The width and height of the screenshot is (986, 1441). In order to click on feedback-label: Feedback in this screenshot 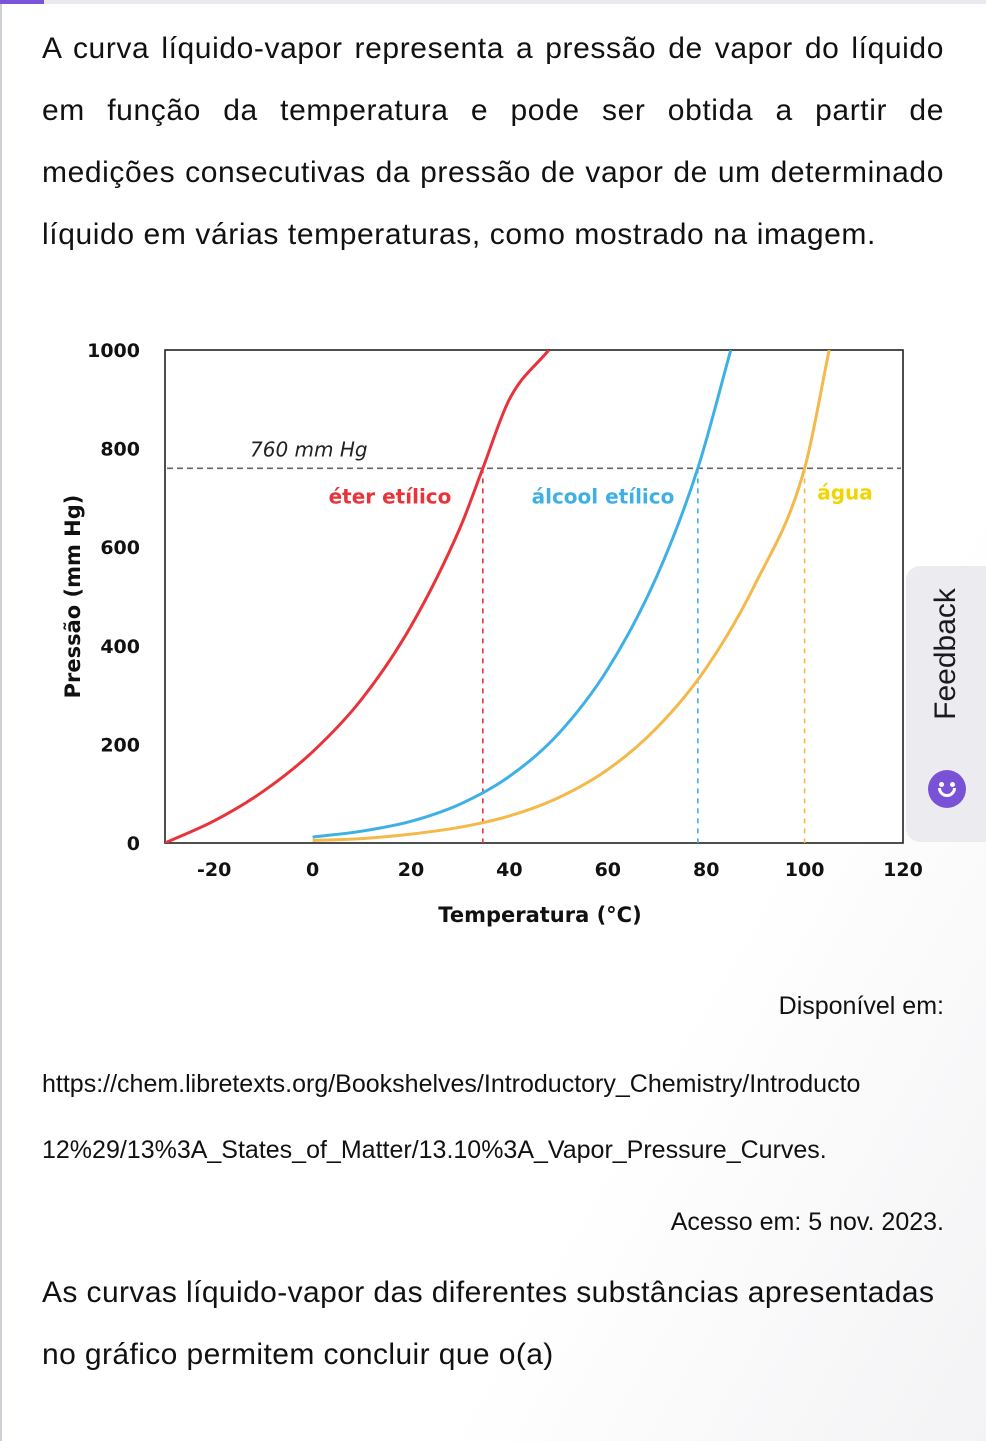, I will do `click(945, 654)`.